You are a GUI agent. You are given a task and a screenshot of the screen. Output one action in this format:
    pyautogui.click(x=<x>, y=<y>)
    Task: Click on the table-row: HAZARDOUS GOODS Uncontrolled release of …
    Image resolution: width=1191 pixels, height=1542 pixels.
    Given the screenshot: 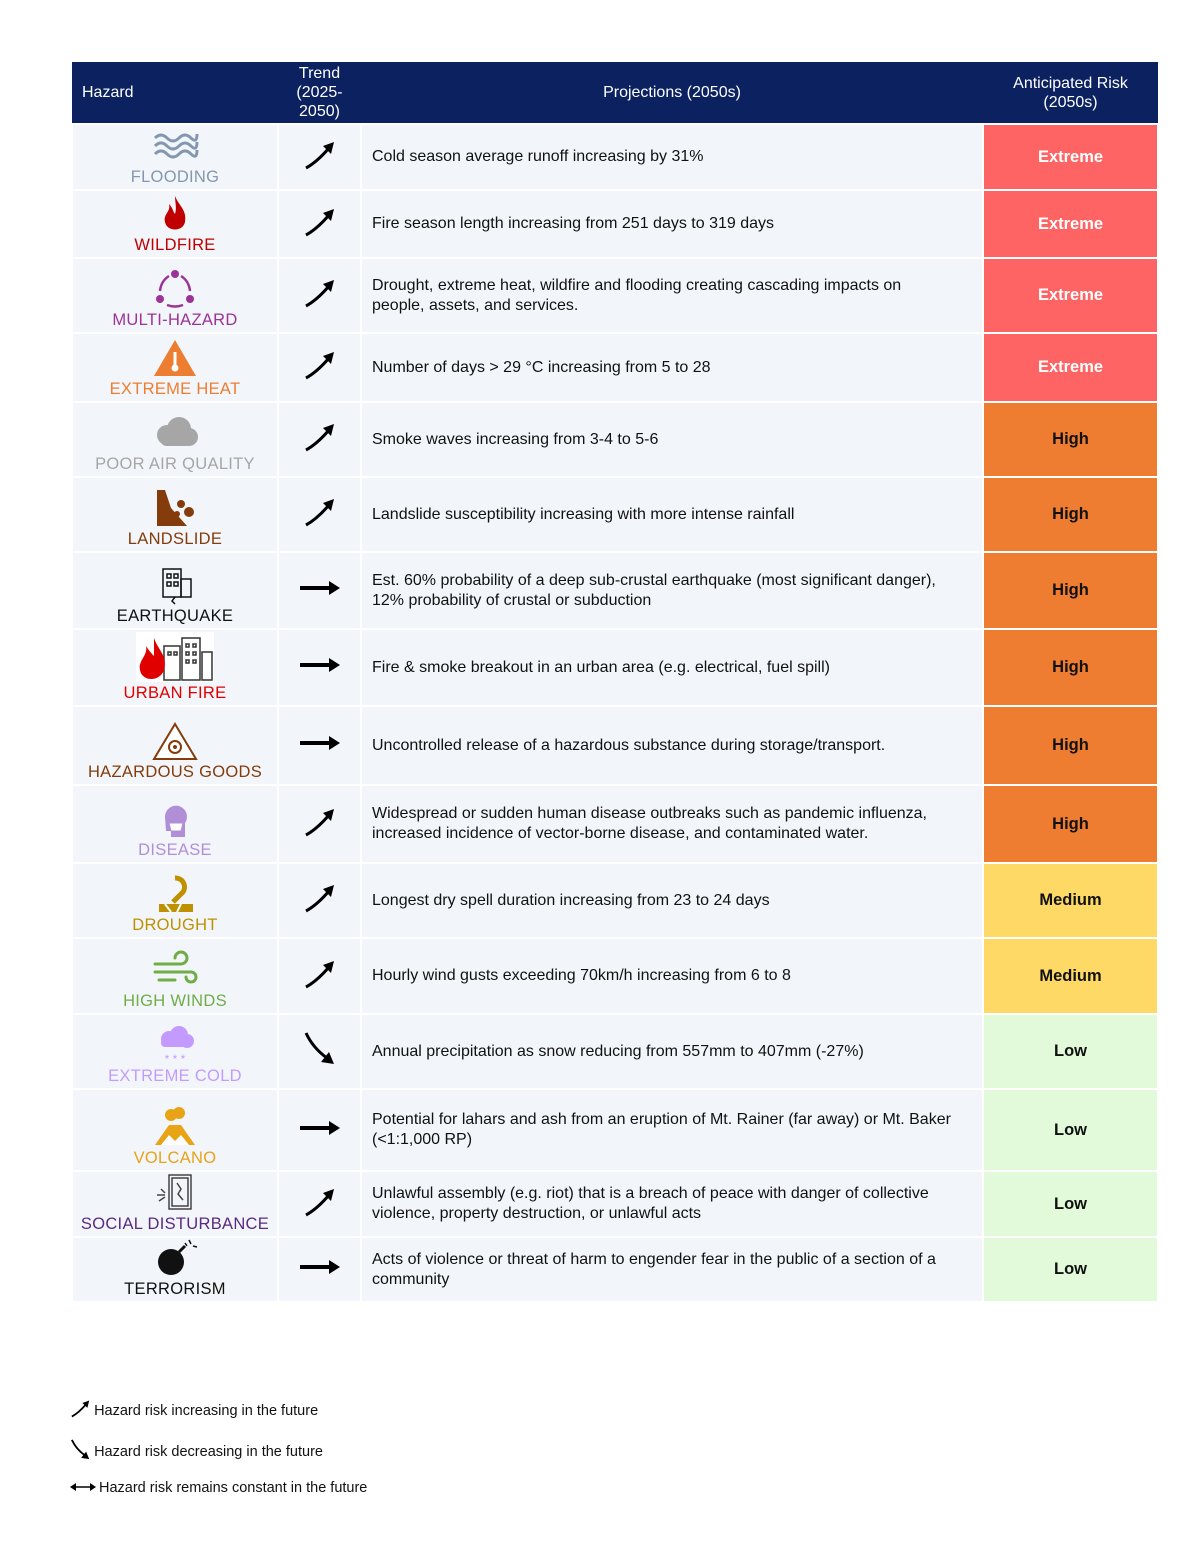 What is the action you would take?
    pyautogui.click(x=615, y=745)
    